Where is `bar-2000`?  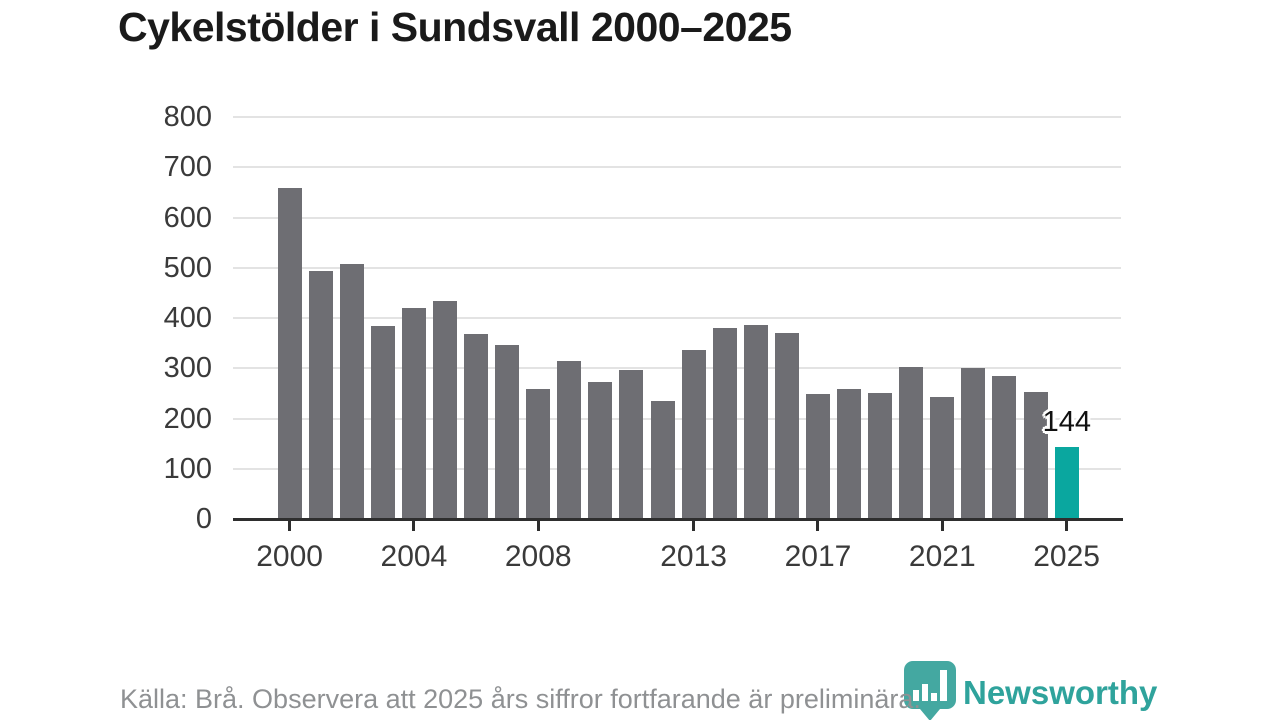 bar-2000 is located at coordinates (289, 353).